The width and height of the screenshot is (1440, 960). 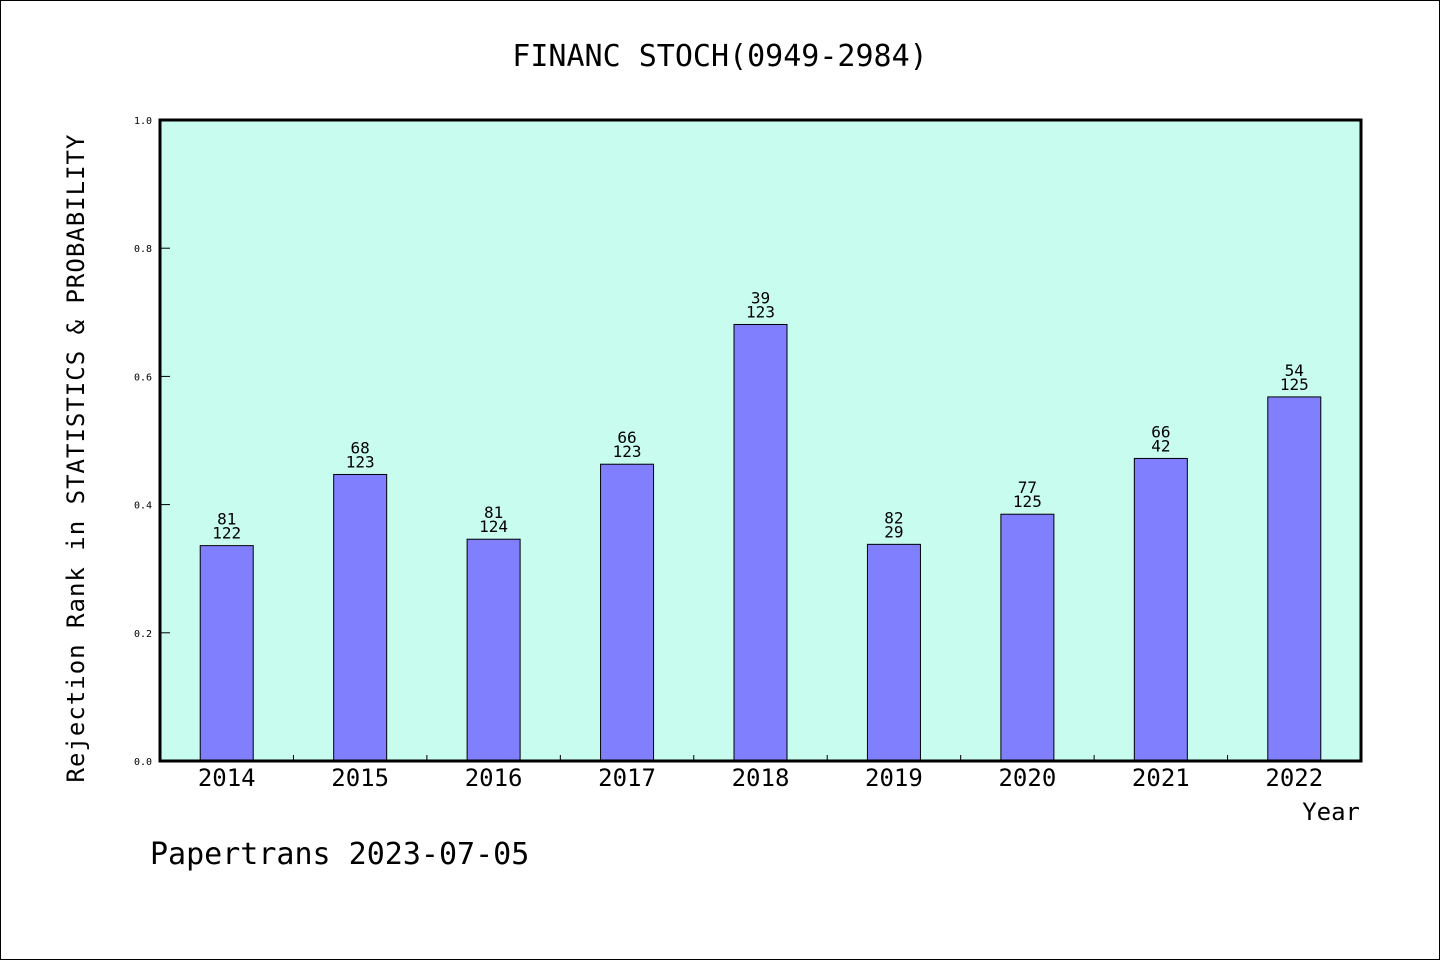 What do you see at coordinates (339, 854) in the screenshot?
I see `footer-text: Papertrans 2023-07-05` at bounding box center [339, 854].